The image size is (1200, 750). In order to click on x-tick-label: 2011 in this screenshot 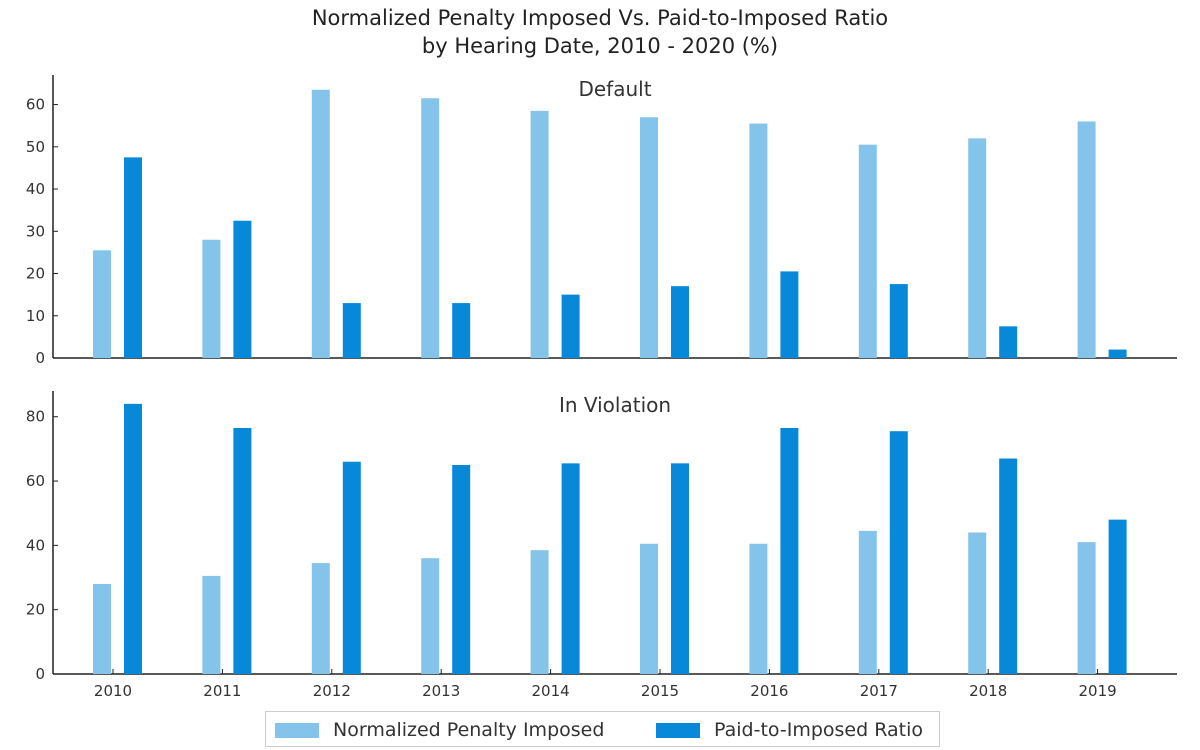, I will do `click(222, 691)`.